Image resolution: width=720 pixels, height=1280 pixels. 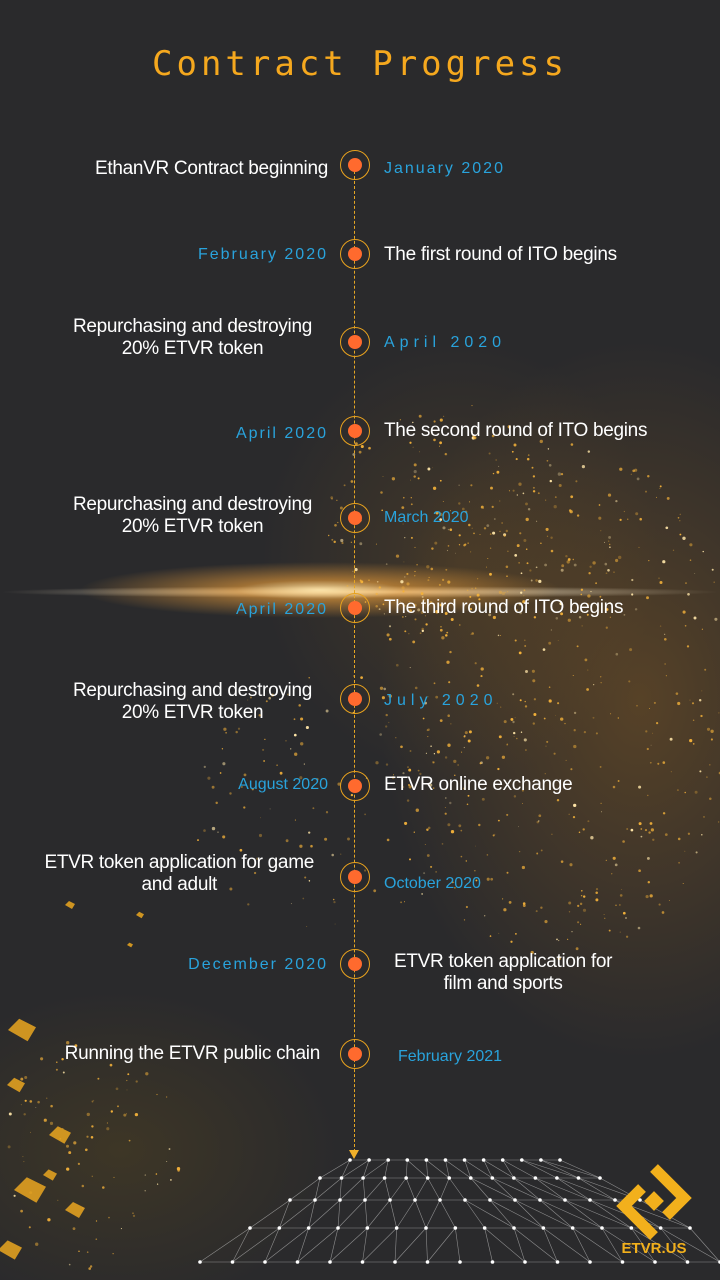 What do you see at coordinates (355, 964) in the screenshot?
I see `timeline-node` at bounding box center [355, 964].